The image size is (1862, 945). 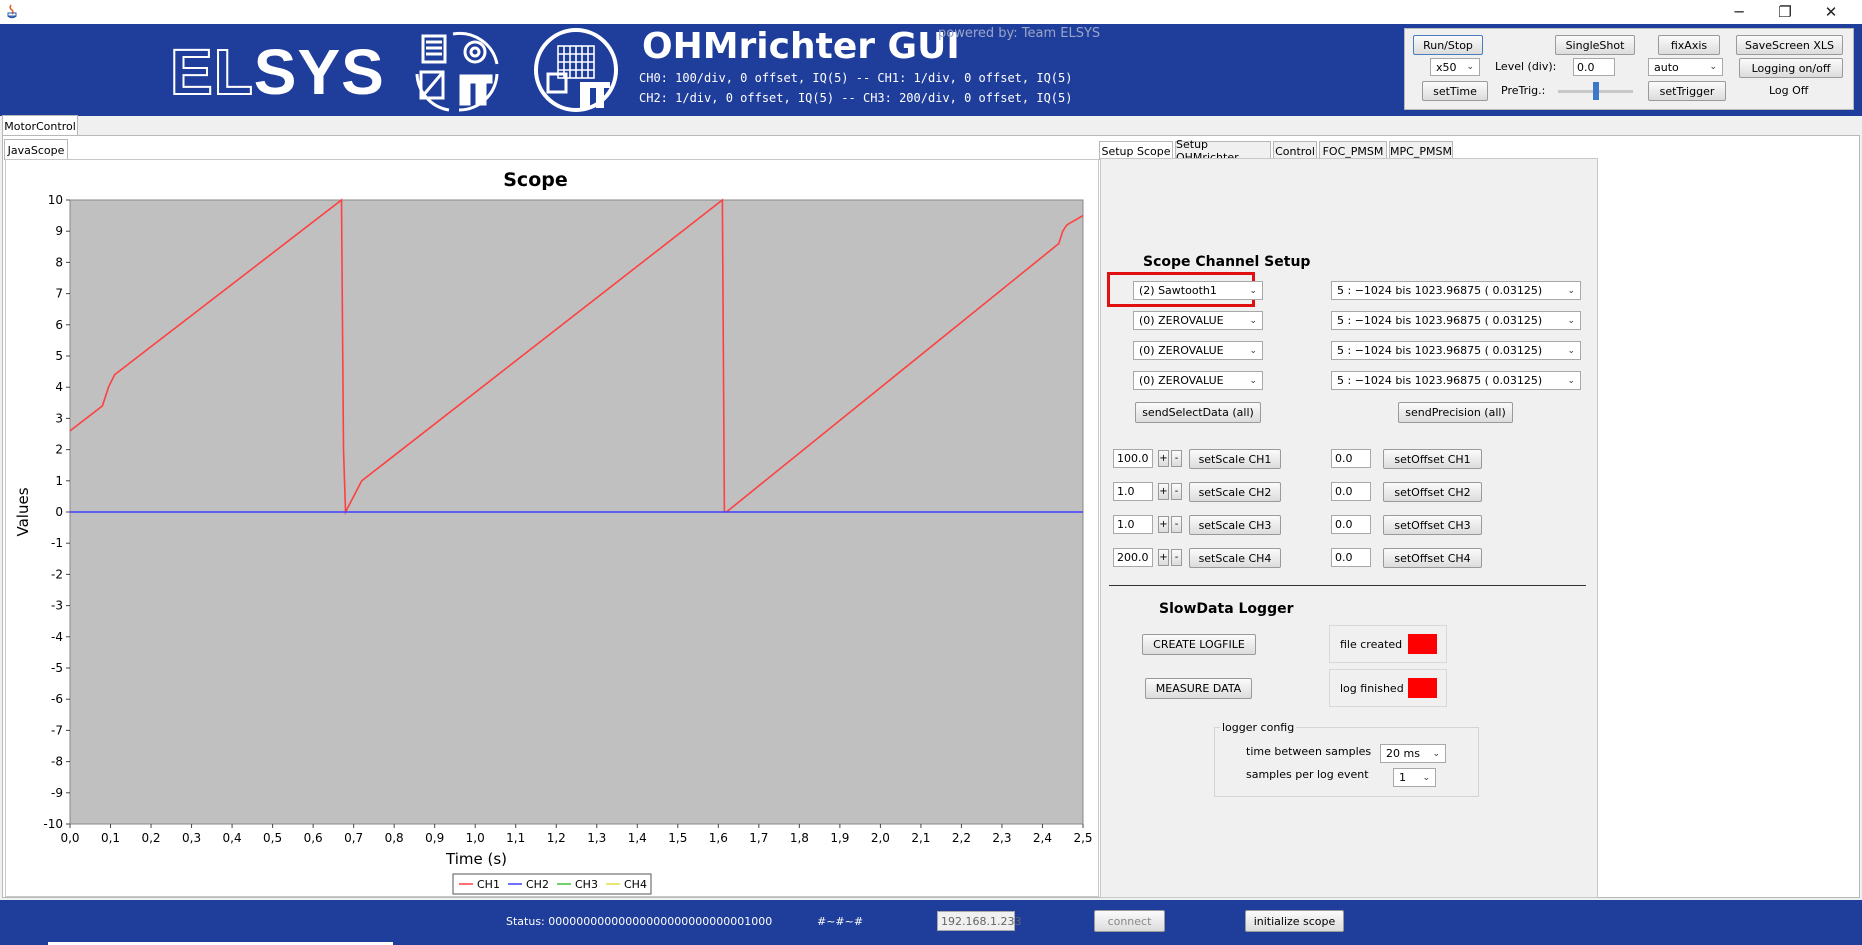 What do you see at coordinates (1432, 492) in the screenshot?
I see `set-offset-ch2-button: setOffset CH2` at bounding box center [1432, 492].